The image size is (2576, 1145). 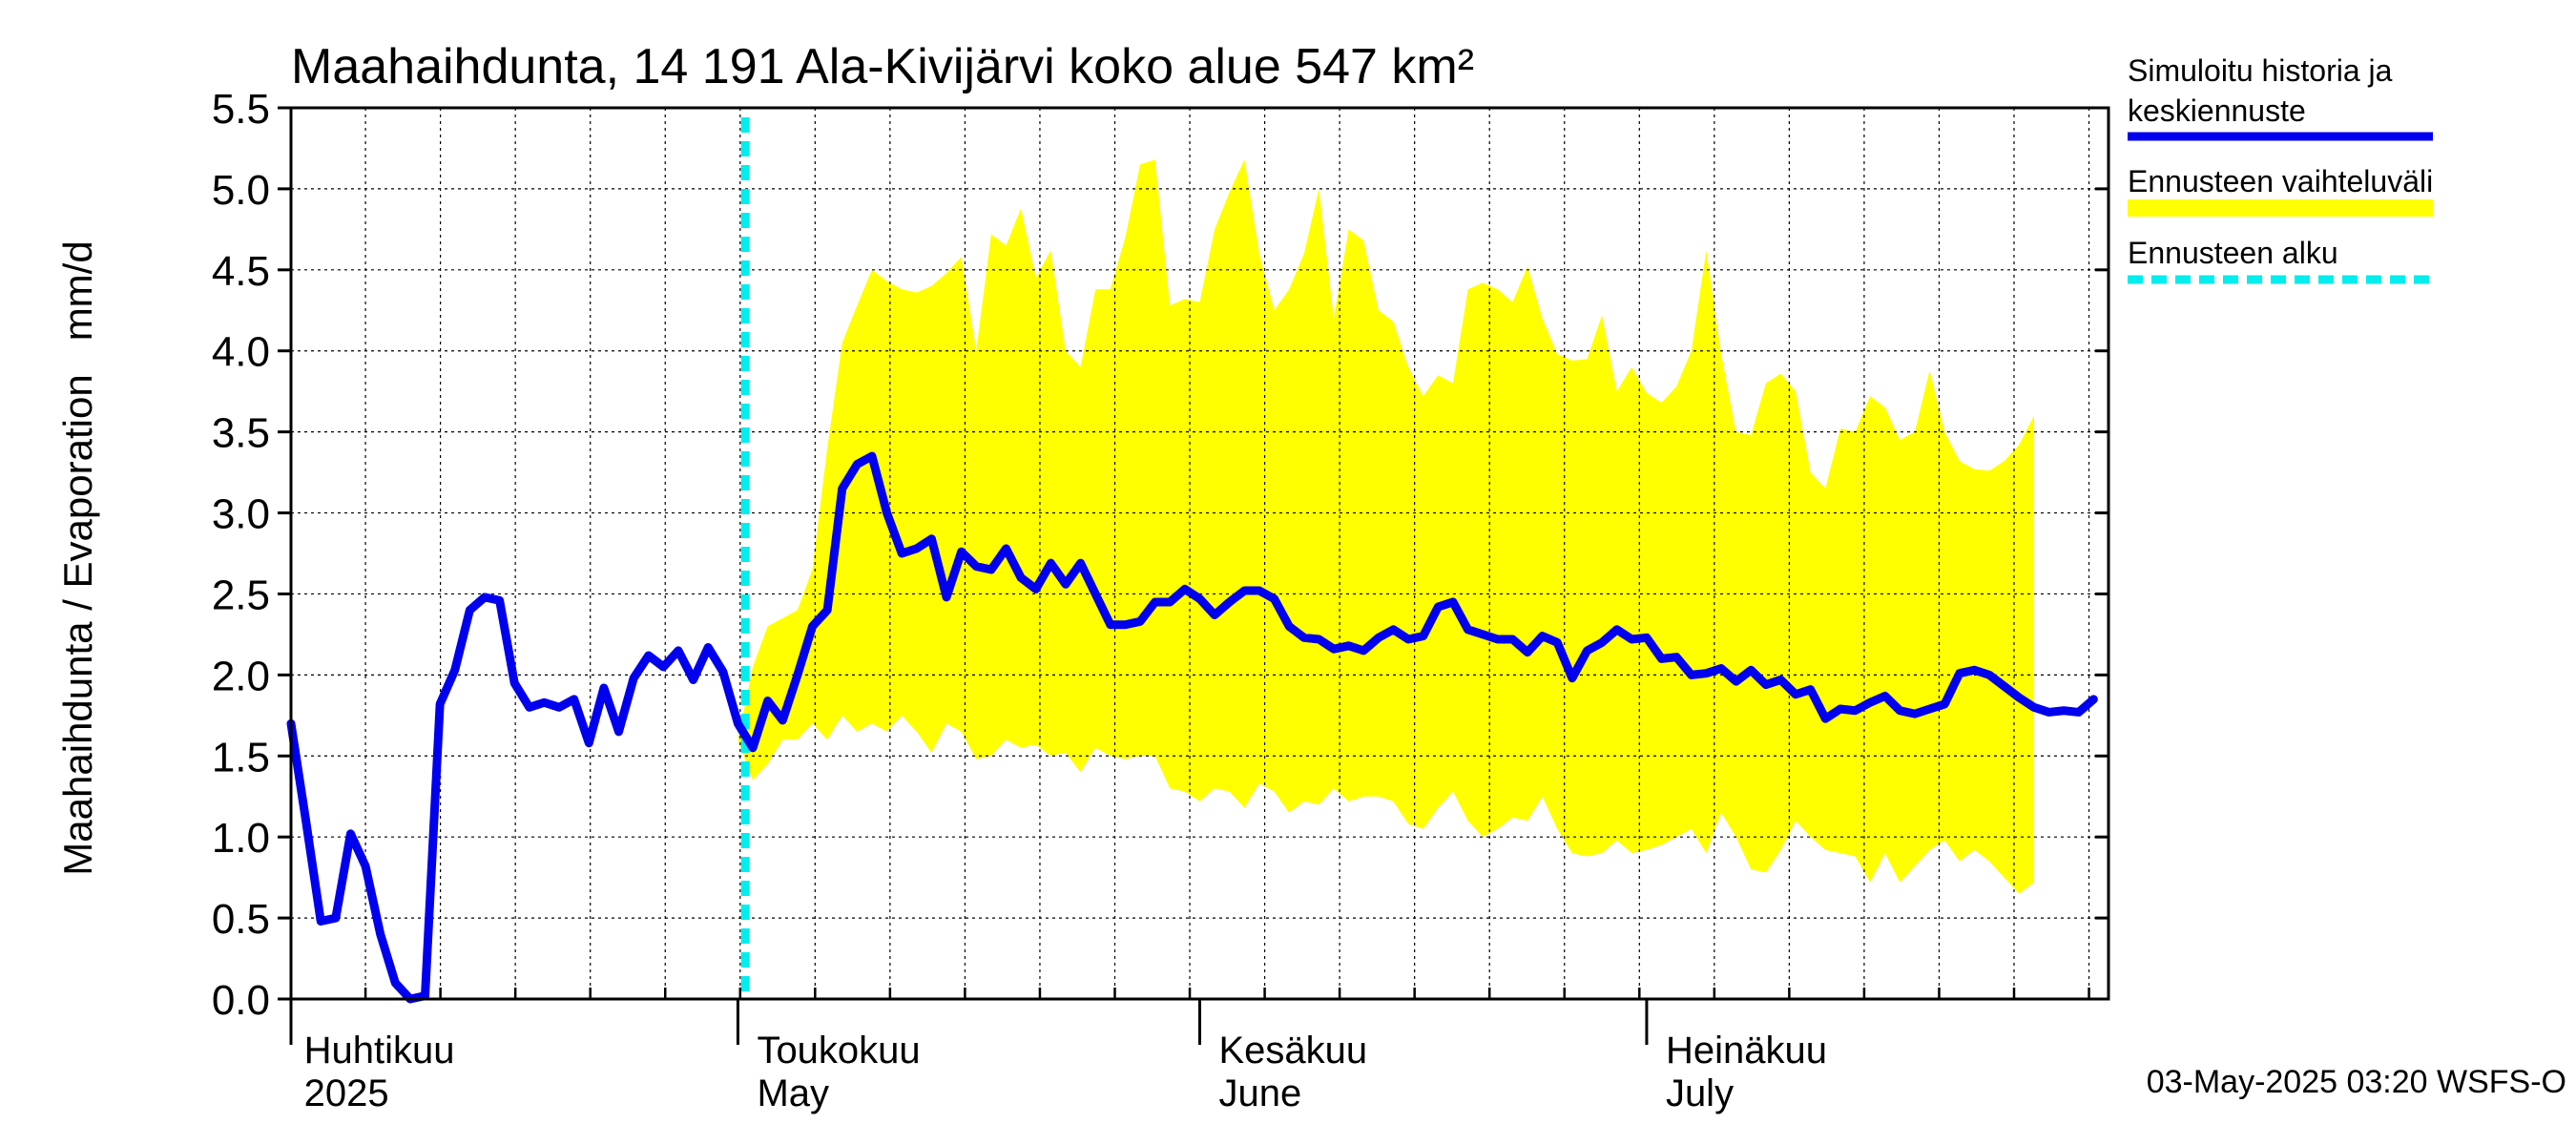 I want to click on y-tick-label: 5.0, so click(x=241, y=191).